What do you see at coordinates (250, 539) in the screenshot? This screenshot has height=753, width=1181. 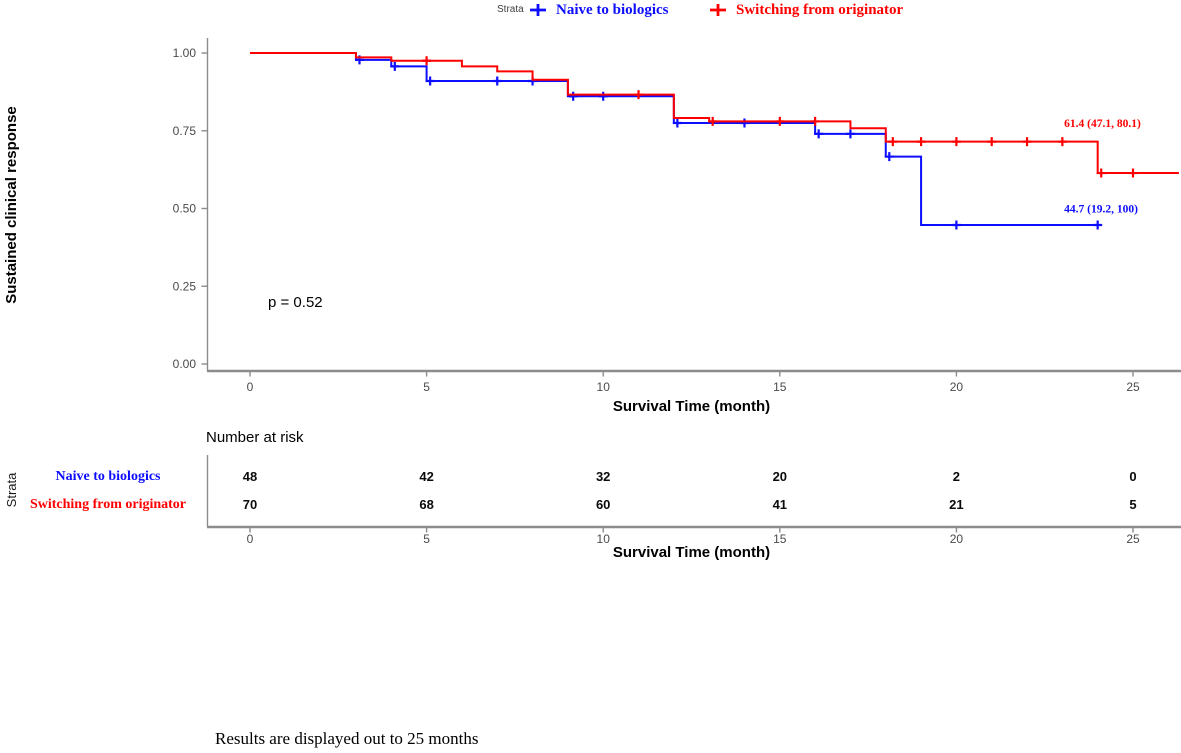 I see `risk-x-tick-label: 0` at bounding box center [250, 539].